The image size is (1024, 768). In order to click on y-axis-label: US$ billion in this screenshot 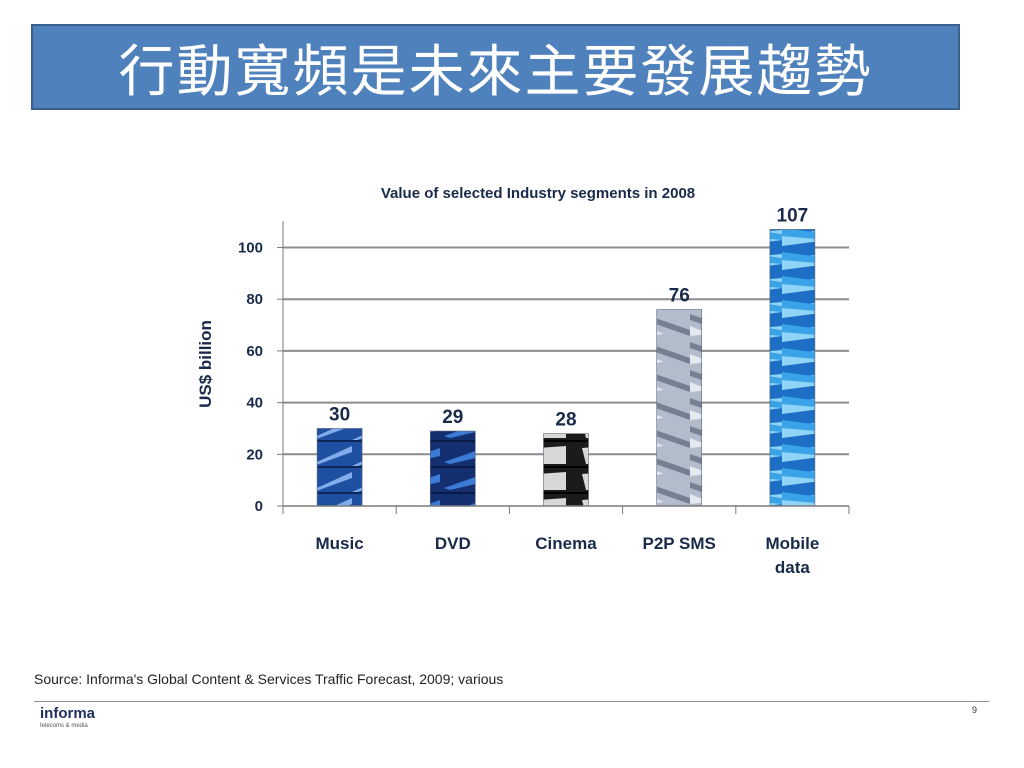, I will do `click(205, 364)`.